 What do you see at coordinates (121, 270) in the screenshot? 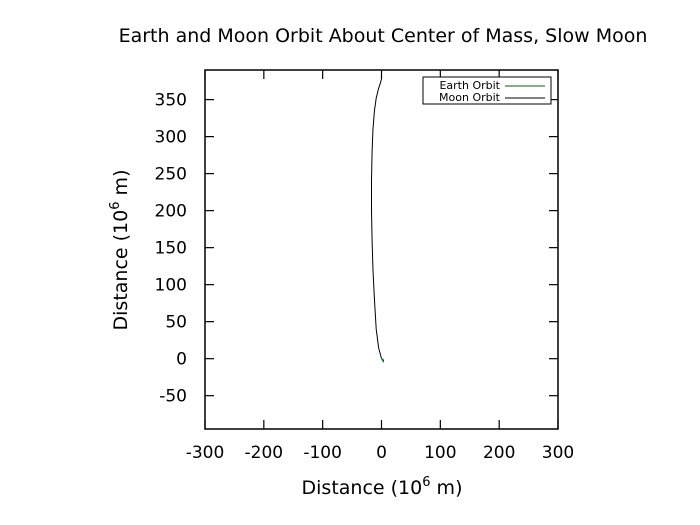
I see `y-axis-label-prefix: Distance (10` at bounding box center [121, 270].